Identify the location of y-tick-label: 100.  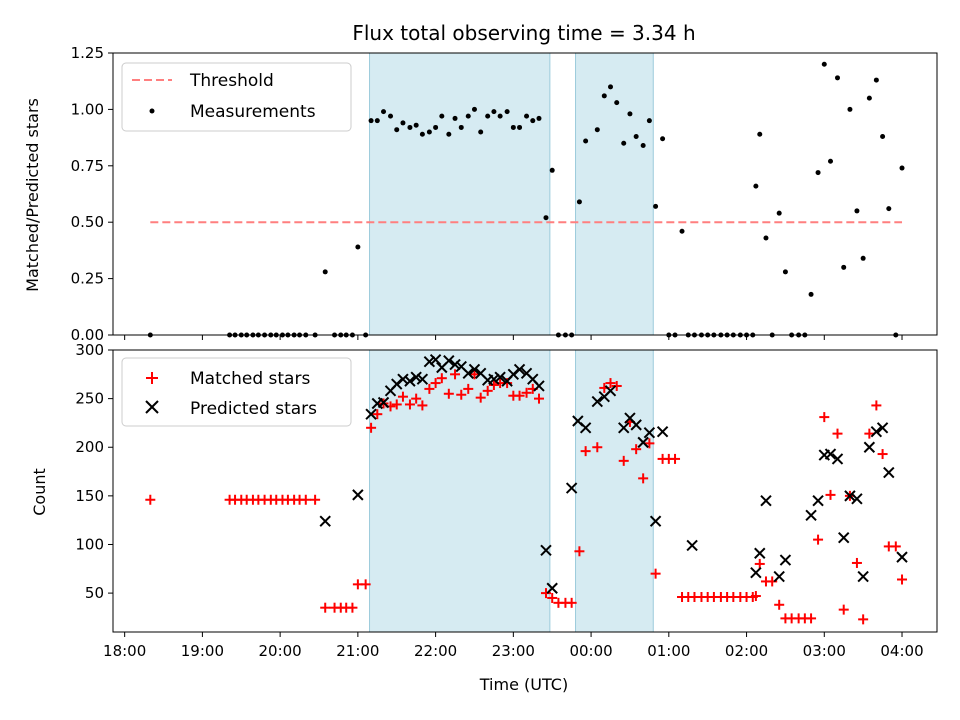
(89, 544).